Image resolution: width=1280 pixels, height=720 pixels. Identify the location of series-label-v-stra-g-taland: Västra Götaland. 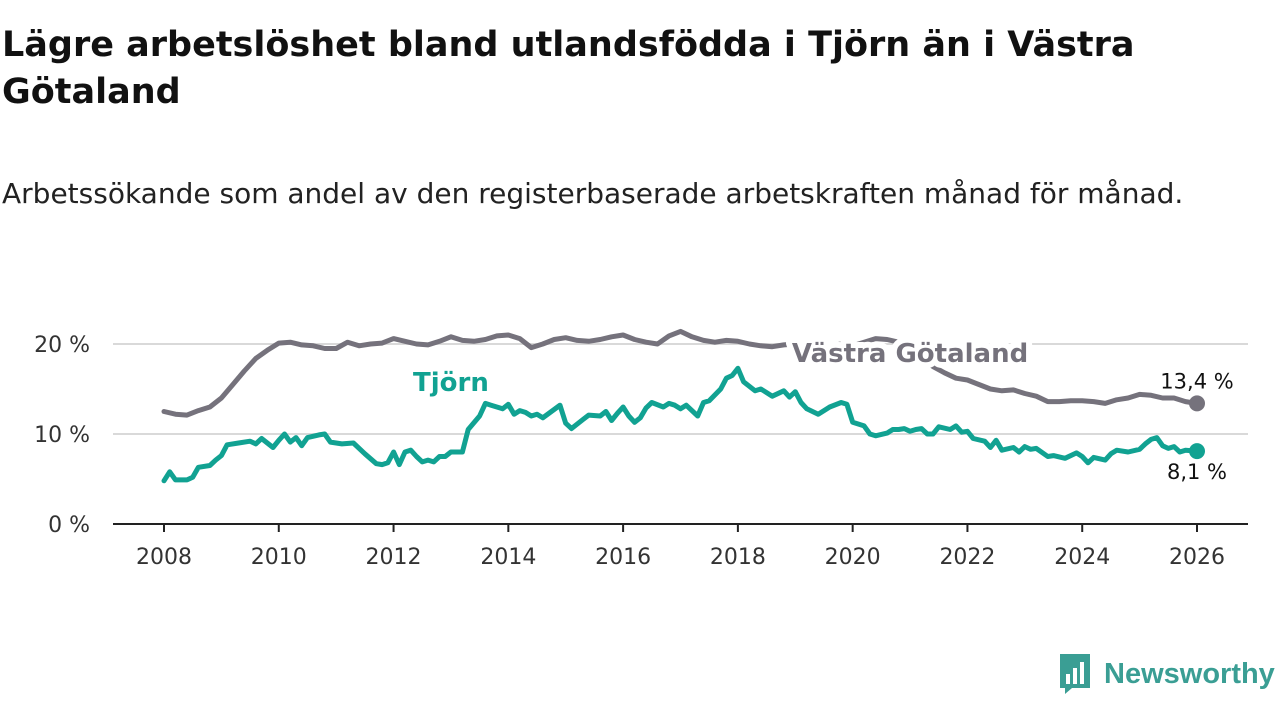
(910, 354).